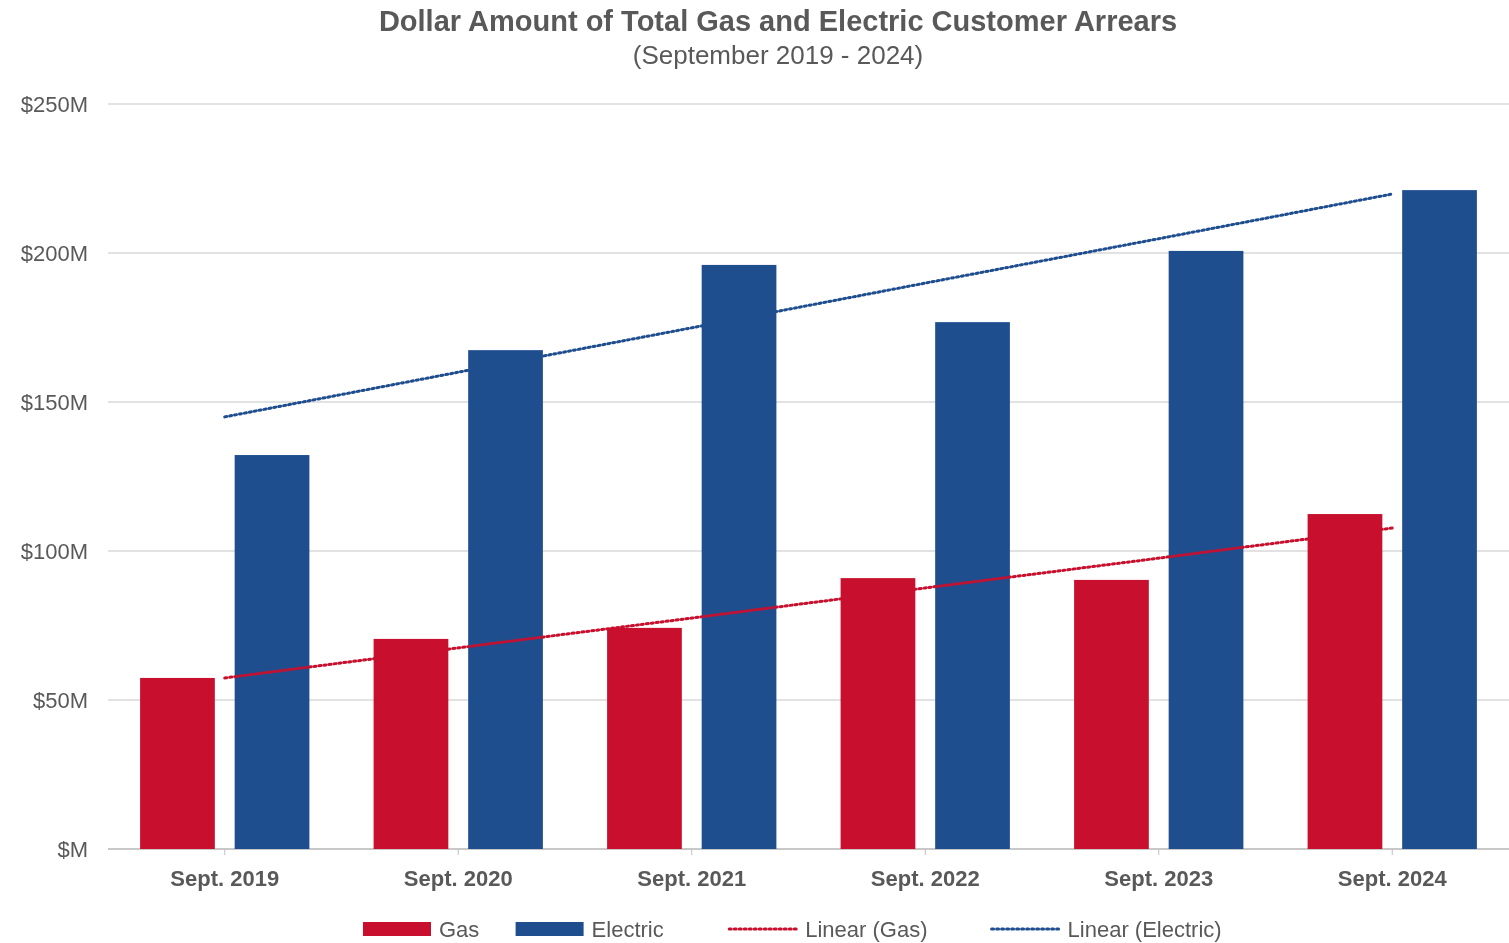 This screenshot has height=943, width=1509. I want to click on y-tick-label: $100M, so click(54, 551).